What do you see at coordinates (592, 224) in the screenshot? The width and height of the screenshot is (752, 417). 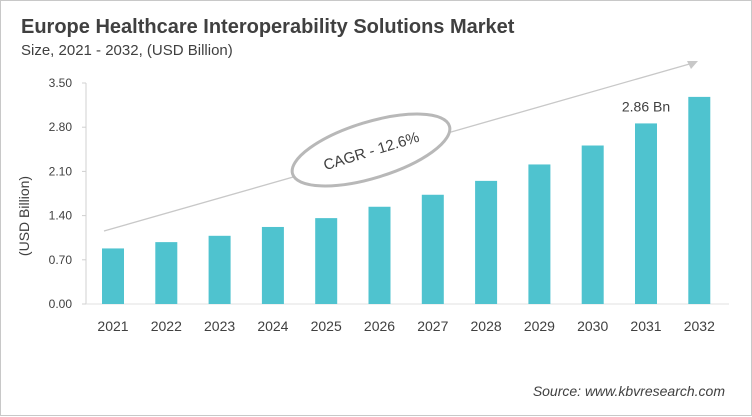 I see `bar-2030` at bounding box center [592, 224].